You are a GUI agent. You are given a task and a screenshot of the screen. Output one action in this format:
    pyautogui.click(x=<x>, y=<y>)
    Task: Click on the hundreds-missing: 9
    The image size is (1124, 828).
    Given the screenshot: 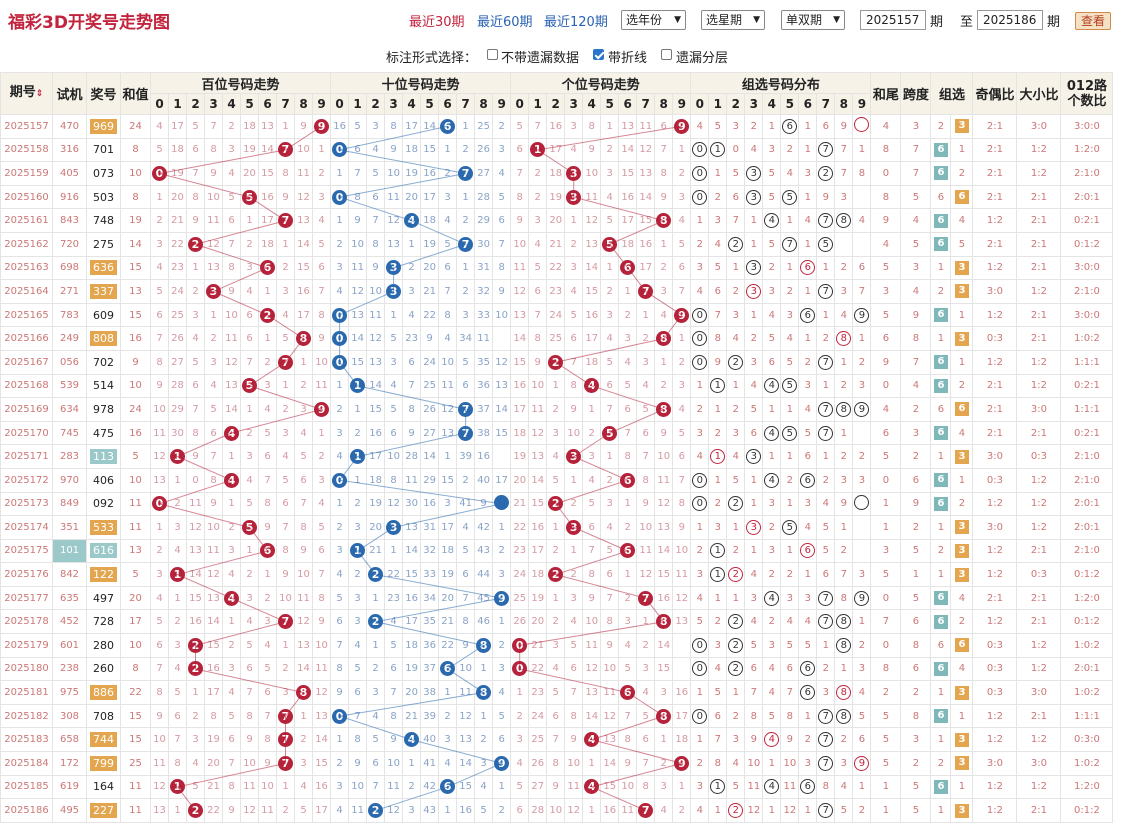 What is the action you would take?
    pyautogui.click(x=231, y=811)
    